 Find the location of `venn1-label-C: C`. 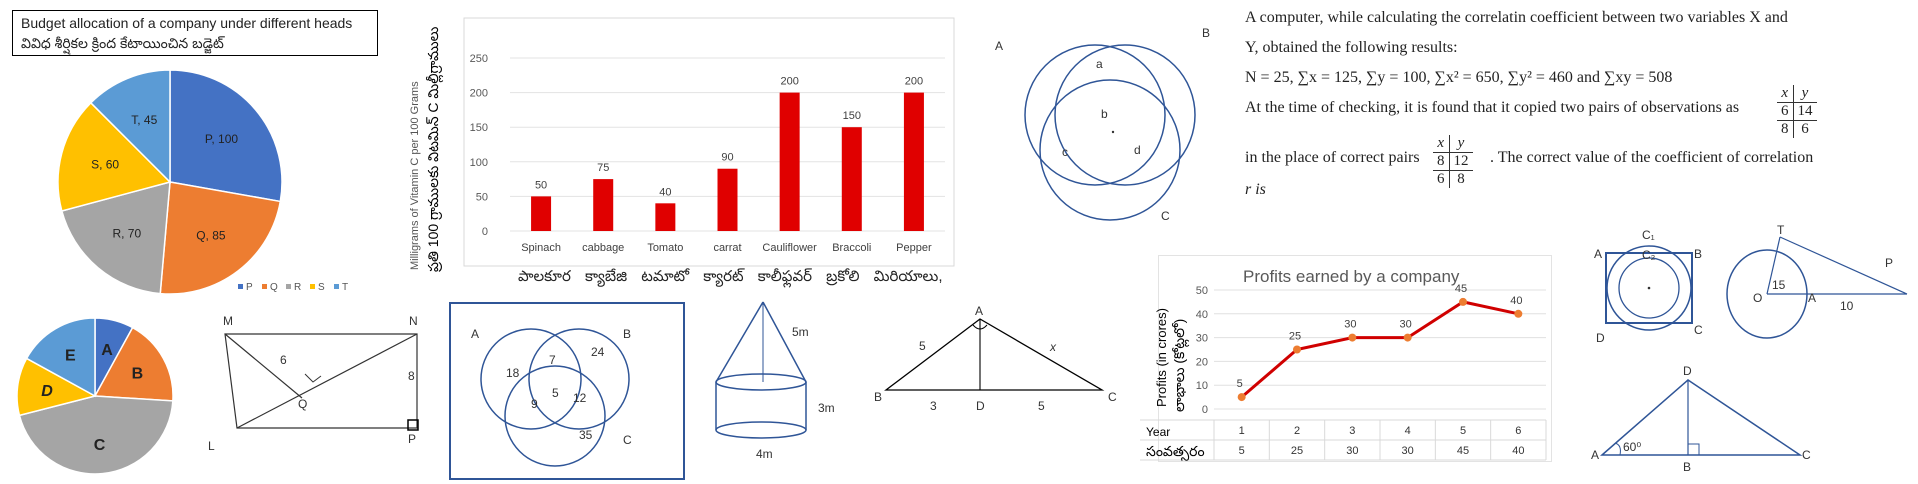

venn1-label-C: C is located at coordinates (1165, 216).